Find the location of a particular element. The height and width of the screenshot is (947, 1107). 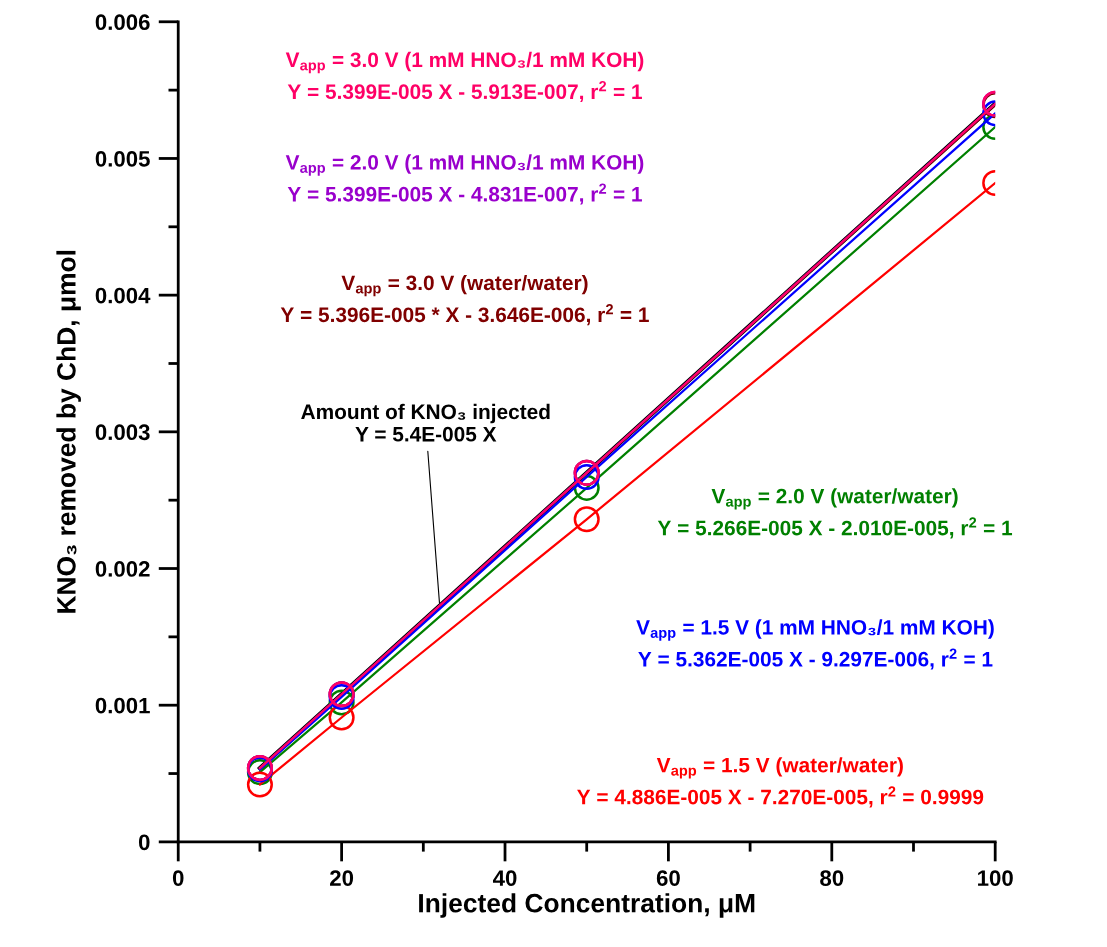

y-tick-label: 0.002 is located at coordinates (122, 569).